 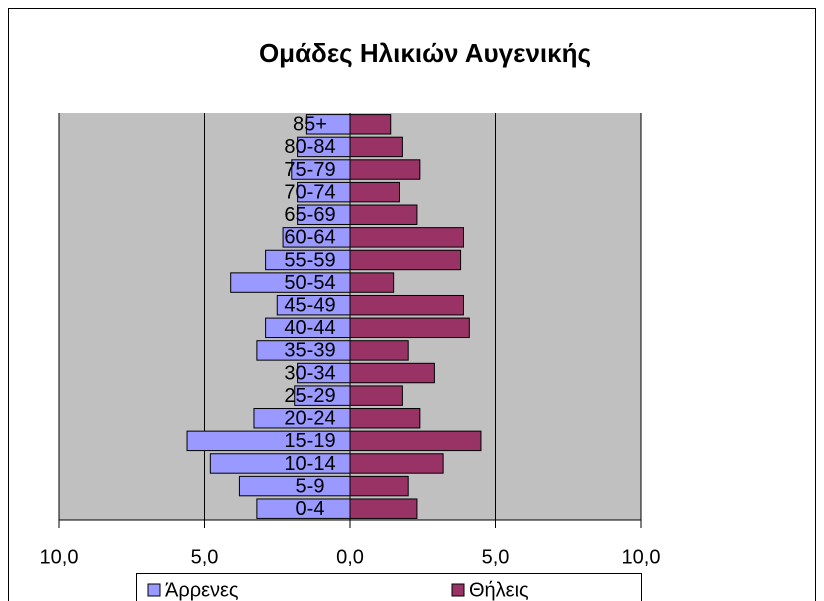 What do you see at coordinates (309, 260) in the screenshot?
I see `category-label: 55-59` at bounding box center [309, 260].